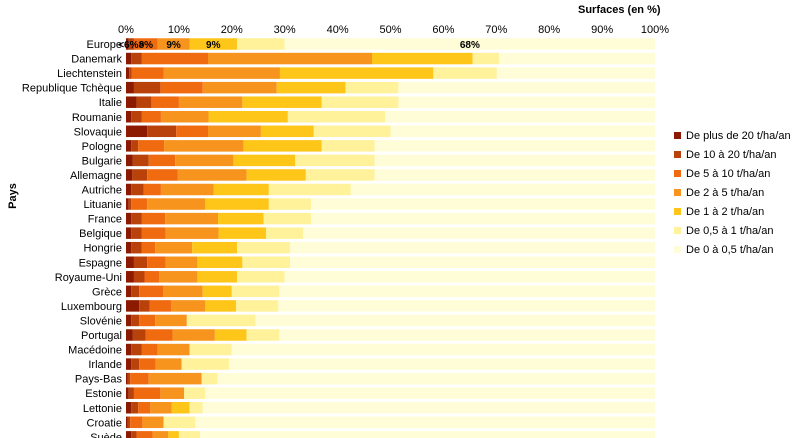  Describe the element at coordinates (106, 435) in the screenshot. I see `category-label: Suède` at that location.